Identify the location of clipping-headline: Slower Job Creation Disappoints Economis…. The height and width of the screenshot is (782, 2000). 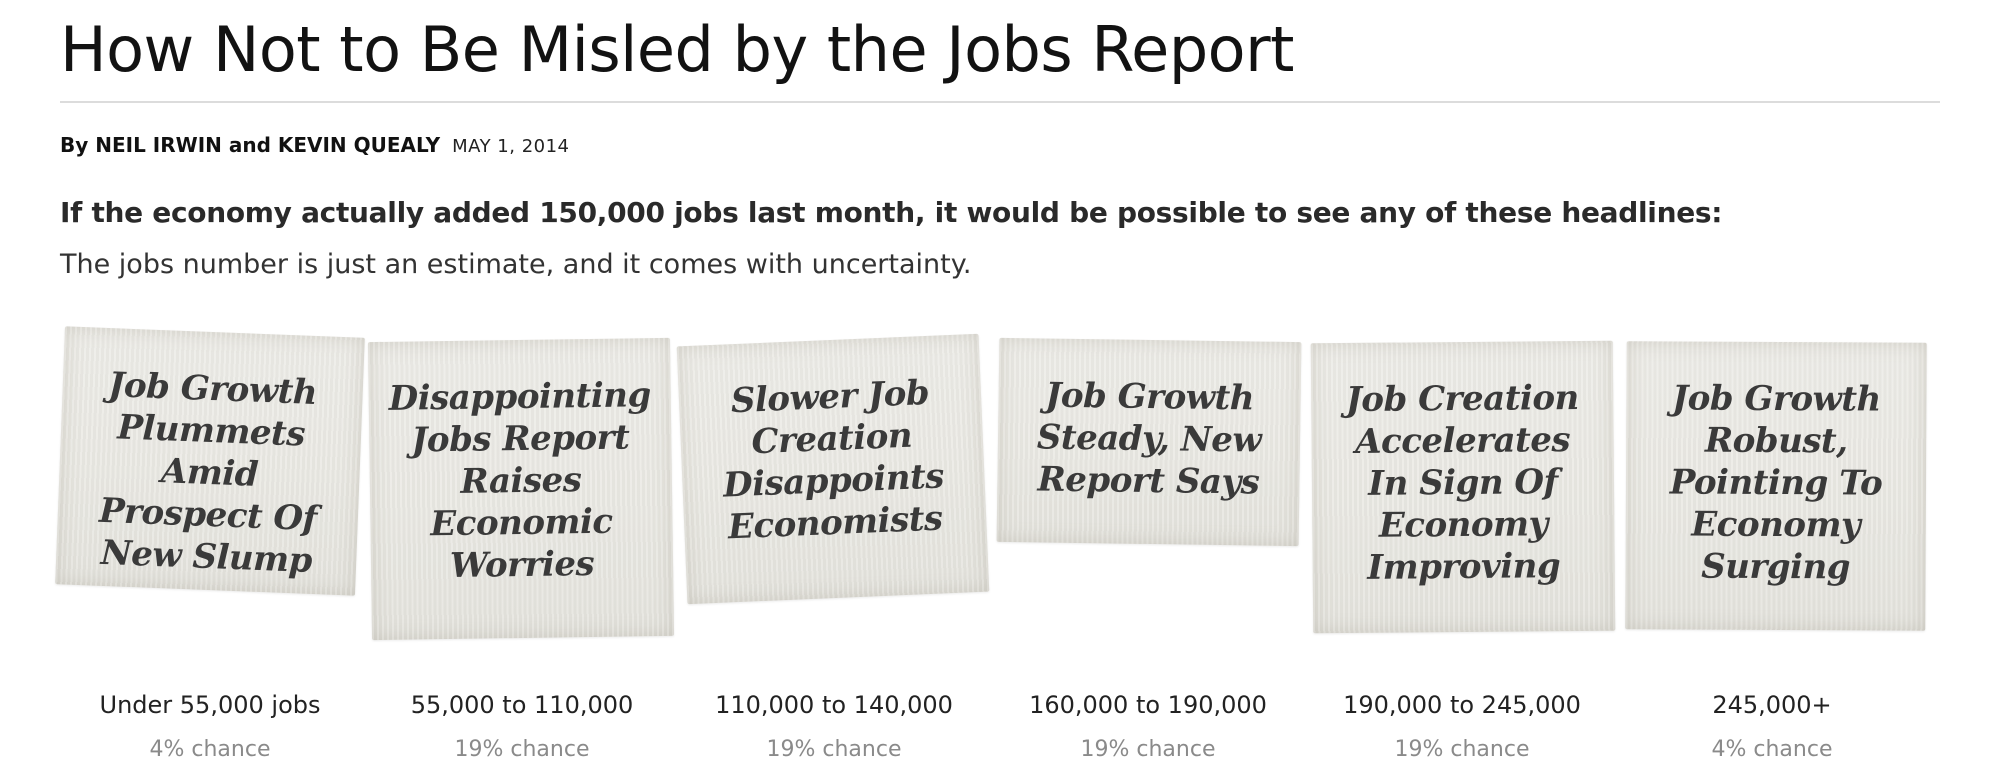
(833, 460).